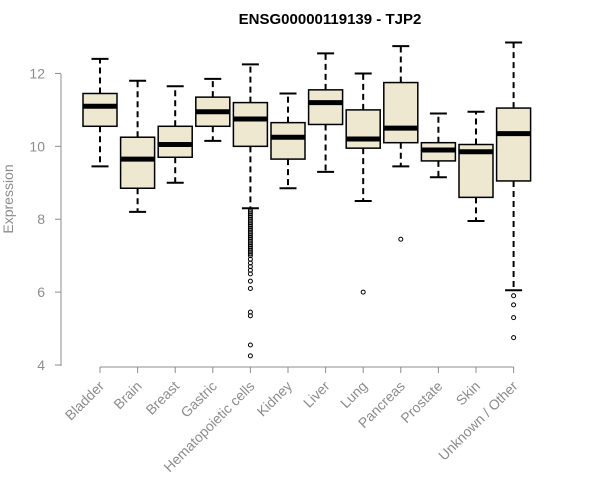  Describe the element at coordinates (275, 399) in the screenshot. I see `x-tick-label: Kidney` at that location.